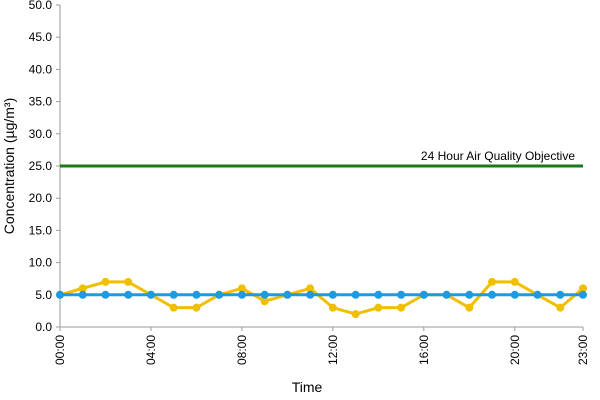 The height and width of the screenshot is (400, 600). Describe the element at coordinates (43, 327) in the screenshot. I see `y-tick-label: 0.0` at that location.